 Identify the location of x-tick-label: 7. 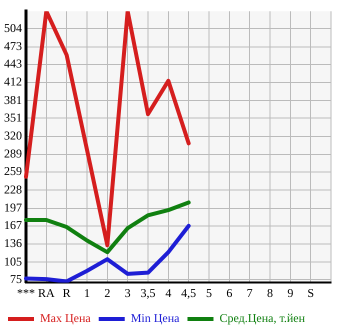
(249, 293).